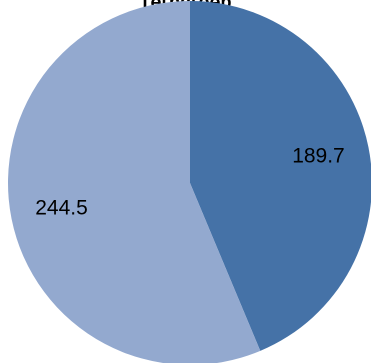 Image resolution: width=371 pixels, height=363 pixels. I want to click on slice-label-2: 244.5, so click(61, 207).